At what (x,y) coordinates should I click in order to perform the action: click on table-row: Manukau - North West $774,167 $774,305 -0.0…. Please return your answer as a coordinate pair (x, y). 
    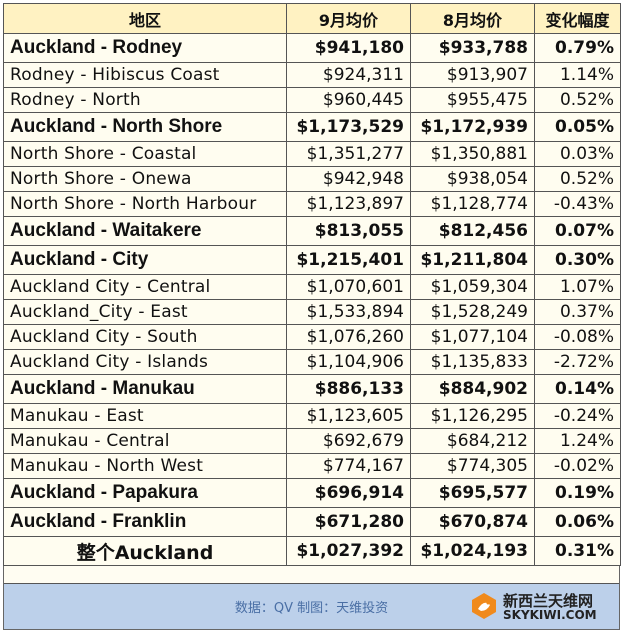
    Looking at the image, I should click on (312, 466).